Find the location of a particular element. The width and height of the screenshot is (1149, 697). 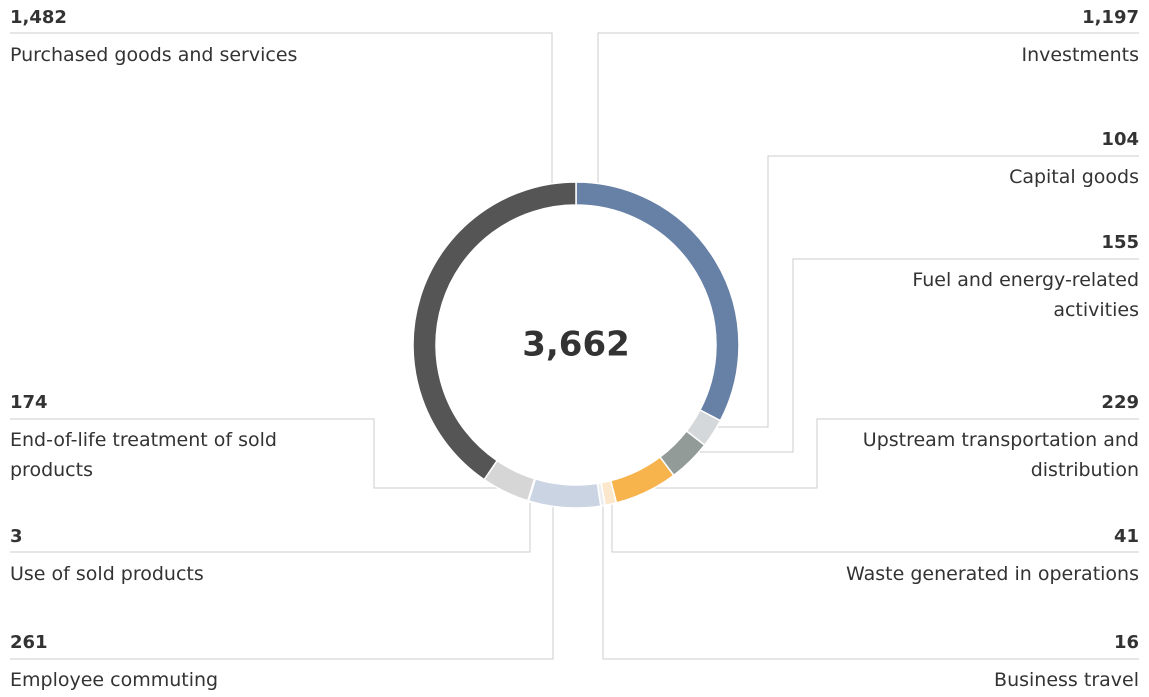

segment-label: 41 Waste generated in operations is located at coordinates (969, 557).